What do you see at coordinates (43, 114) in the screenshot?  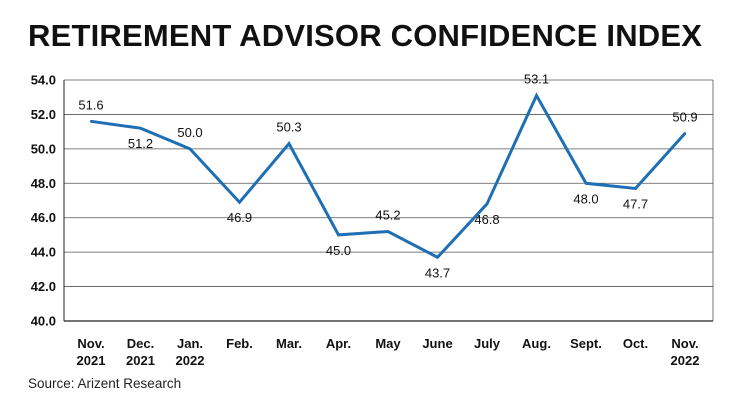 I see `y-tick-label: 52.0` at bounding box center [43, 114].